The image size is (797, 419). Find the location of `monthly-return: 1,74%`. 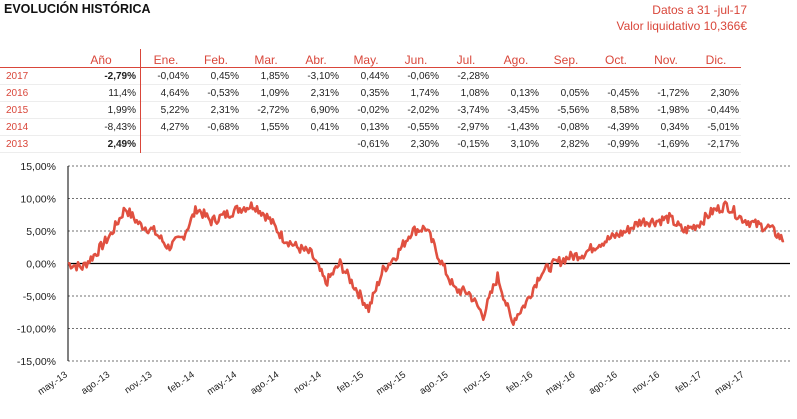

monthly-return: 1,74% is located at coordinates (424, 93).